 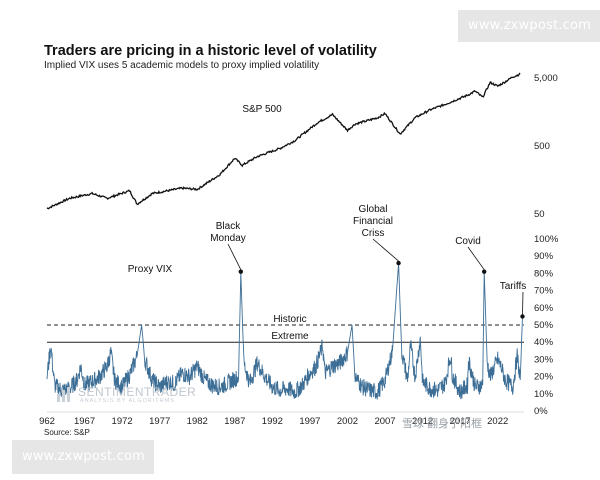 What do you see at coordinates (542, 146) in the screenshot?
I see `spx-tick-label: 500` at bounding box center [542, 146].